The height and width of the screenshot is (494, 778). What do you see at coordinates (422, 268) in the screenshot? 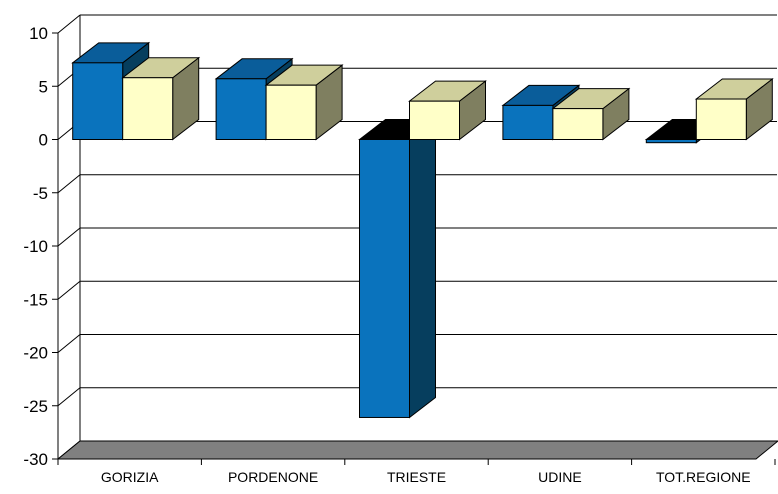
I see `bar-side` at bounding box center [422, 268].